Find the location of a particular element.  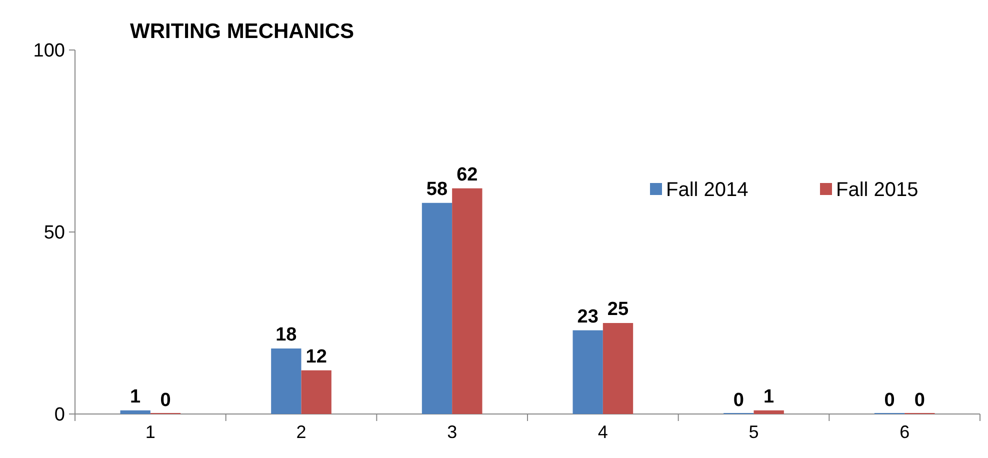

data-label: 58 is located at coordinates (437, 189).